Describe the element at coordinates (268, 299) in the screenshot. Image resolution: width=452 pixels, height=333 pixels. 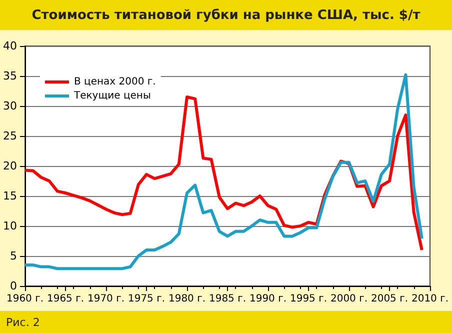
I see `x-tick-label: 1990 г.` at that location.